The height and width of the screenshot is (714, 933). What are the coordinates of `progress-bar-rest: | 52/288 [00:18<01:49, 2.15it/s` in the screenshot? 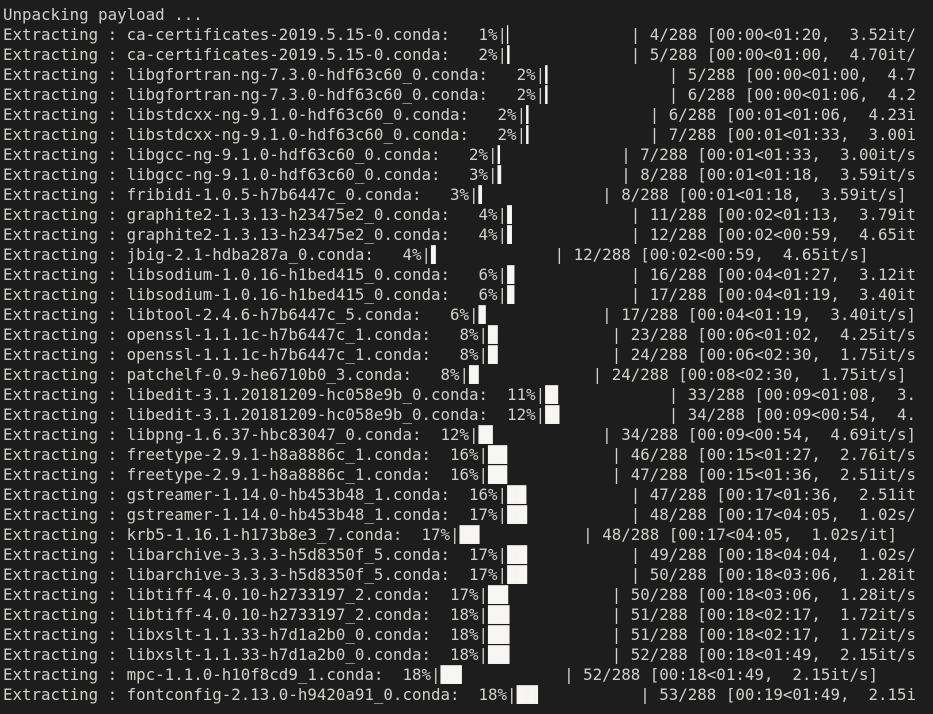 It's located at (716, 654).